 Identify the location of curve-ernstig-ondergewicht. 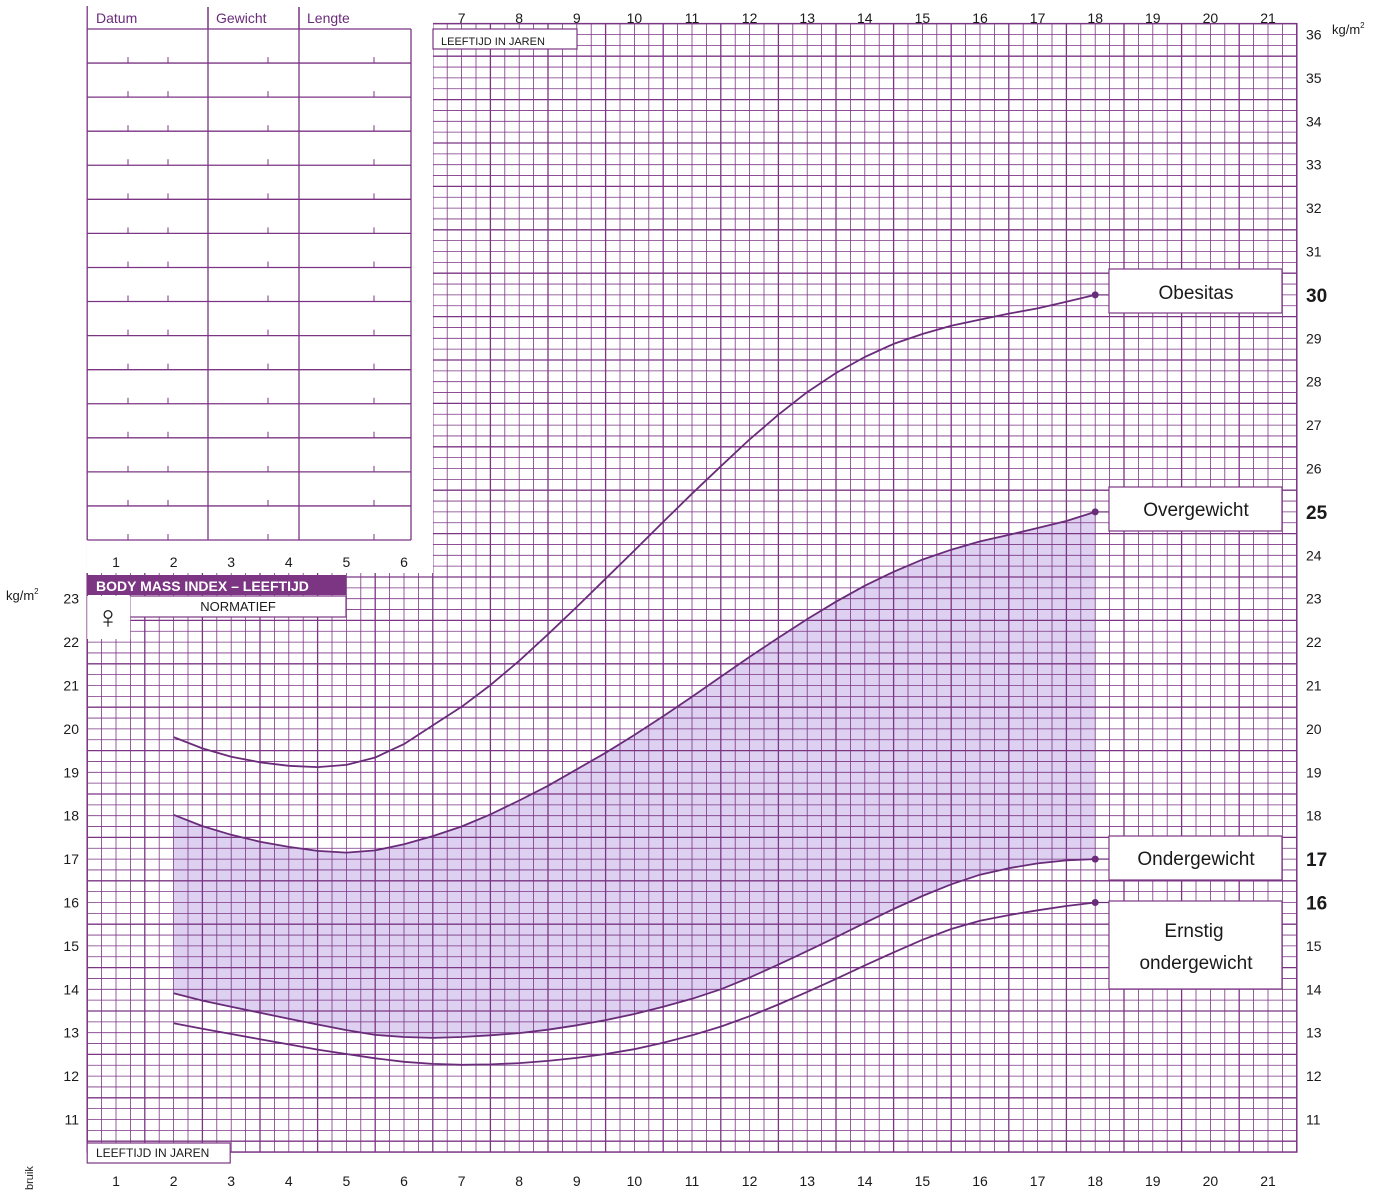
(634, 983).